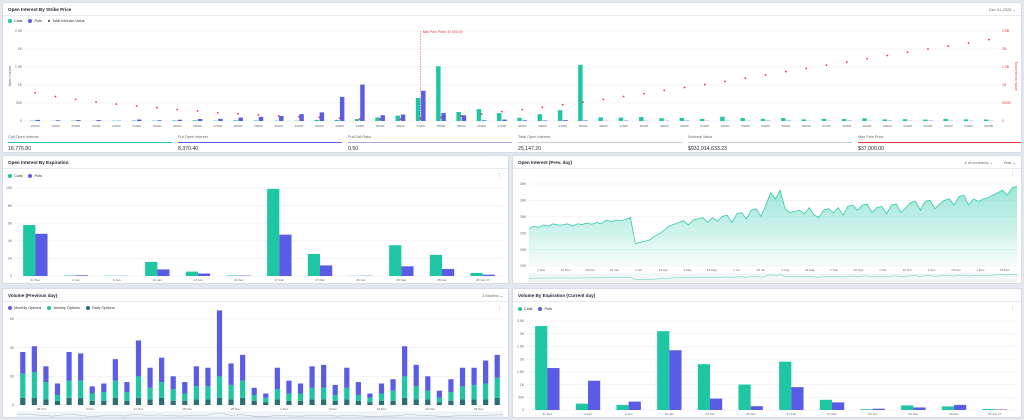 The image size is (1024, 420). What do you see at coordinates (761, 270) in the screenshot?
I see `x-tick-label: 15 Jul` at bounding box center [761, 270].